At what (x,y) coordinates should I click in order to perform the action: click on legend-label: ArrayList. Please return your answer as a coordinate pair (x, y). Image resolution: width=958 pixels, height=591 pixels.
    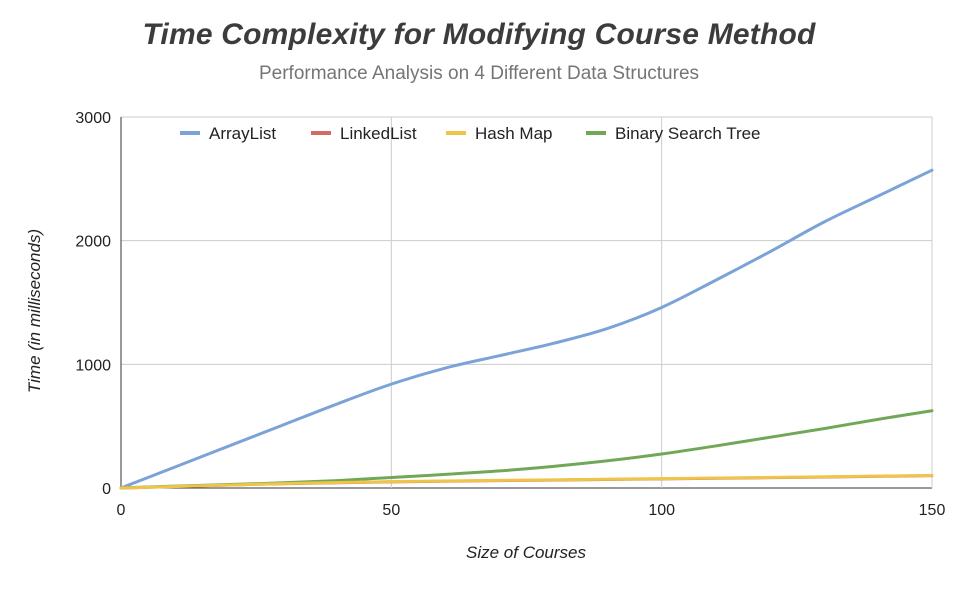
    Looking at the image, I should click on (242, 133).